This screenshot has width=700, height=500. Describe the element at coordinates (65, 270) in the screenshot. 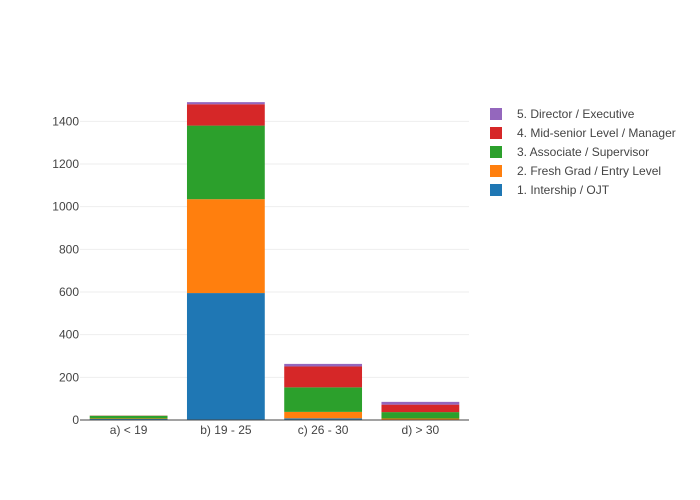

I see `y-axis: 0 200 400 600 800 1000 1200 1400` at that location.